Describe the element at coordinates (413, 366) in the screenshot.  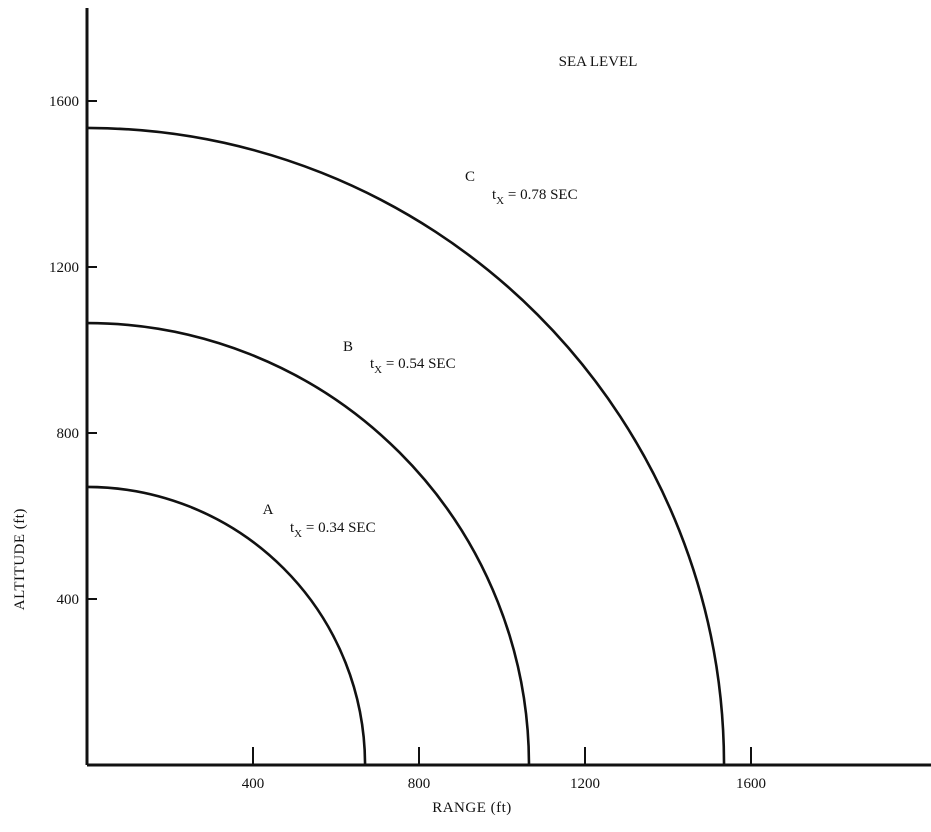
I see `curve-time-label-b: tX = 0.54 SEC` at that location.